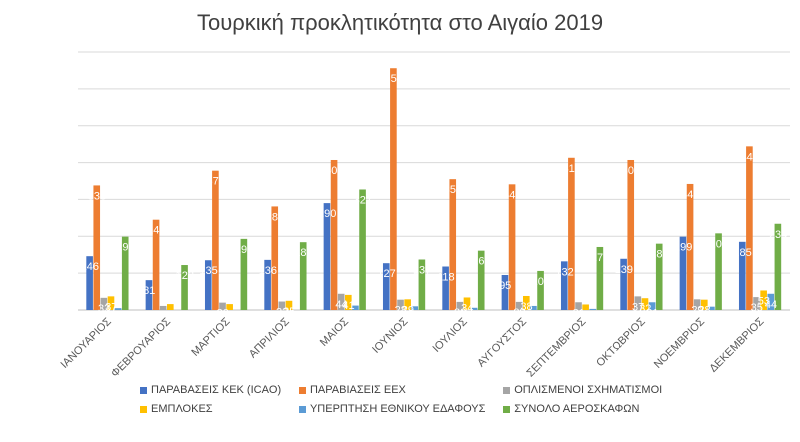  Describe the element at coordinates (214, 409) in the screenshot. I see `legend-item: ΕΜΠΛΟΚΕΣ` at that location.